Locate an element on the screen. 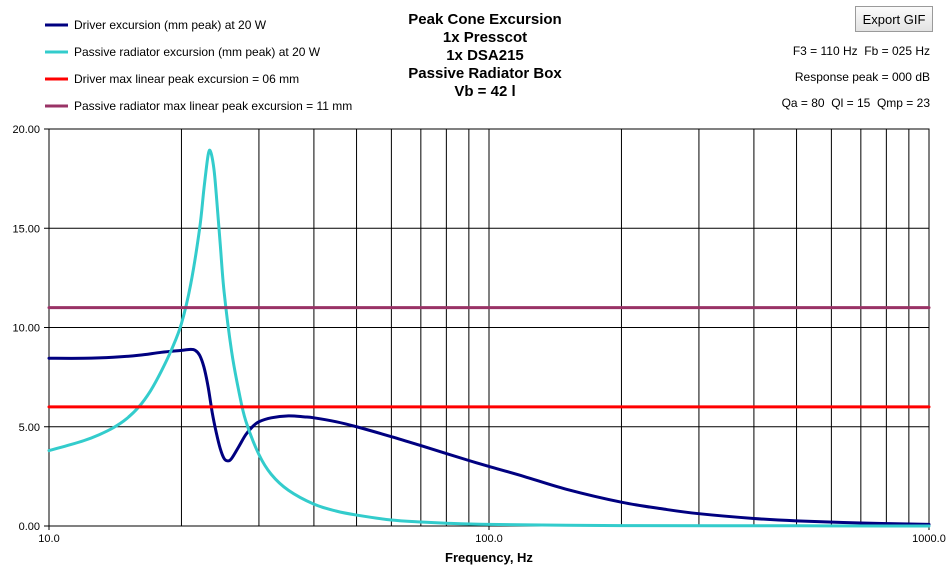 The width and height of the screenshot is (950, 577). x-tick-label: 100.0 is located at coordinates (489, 539).